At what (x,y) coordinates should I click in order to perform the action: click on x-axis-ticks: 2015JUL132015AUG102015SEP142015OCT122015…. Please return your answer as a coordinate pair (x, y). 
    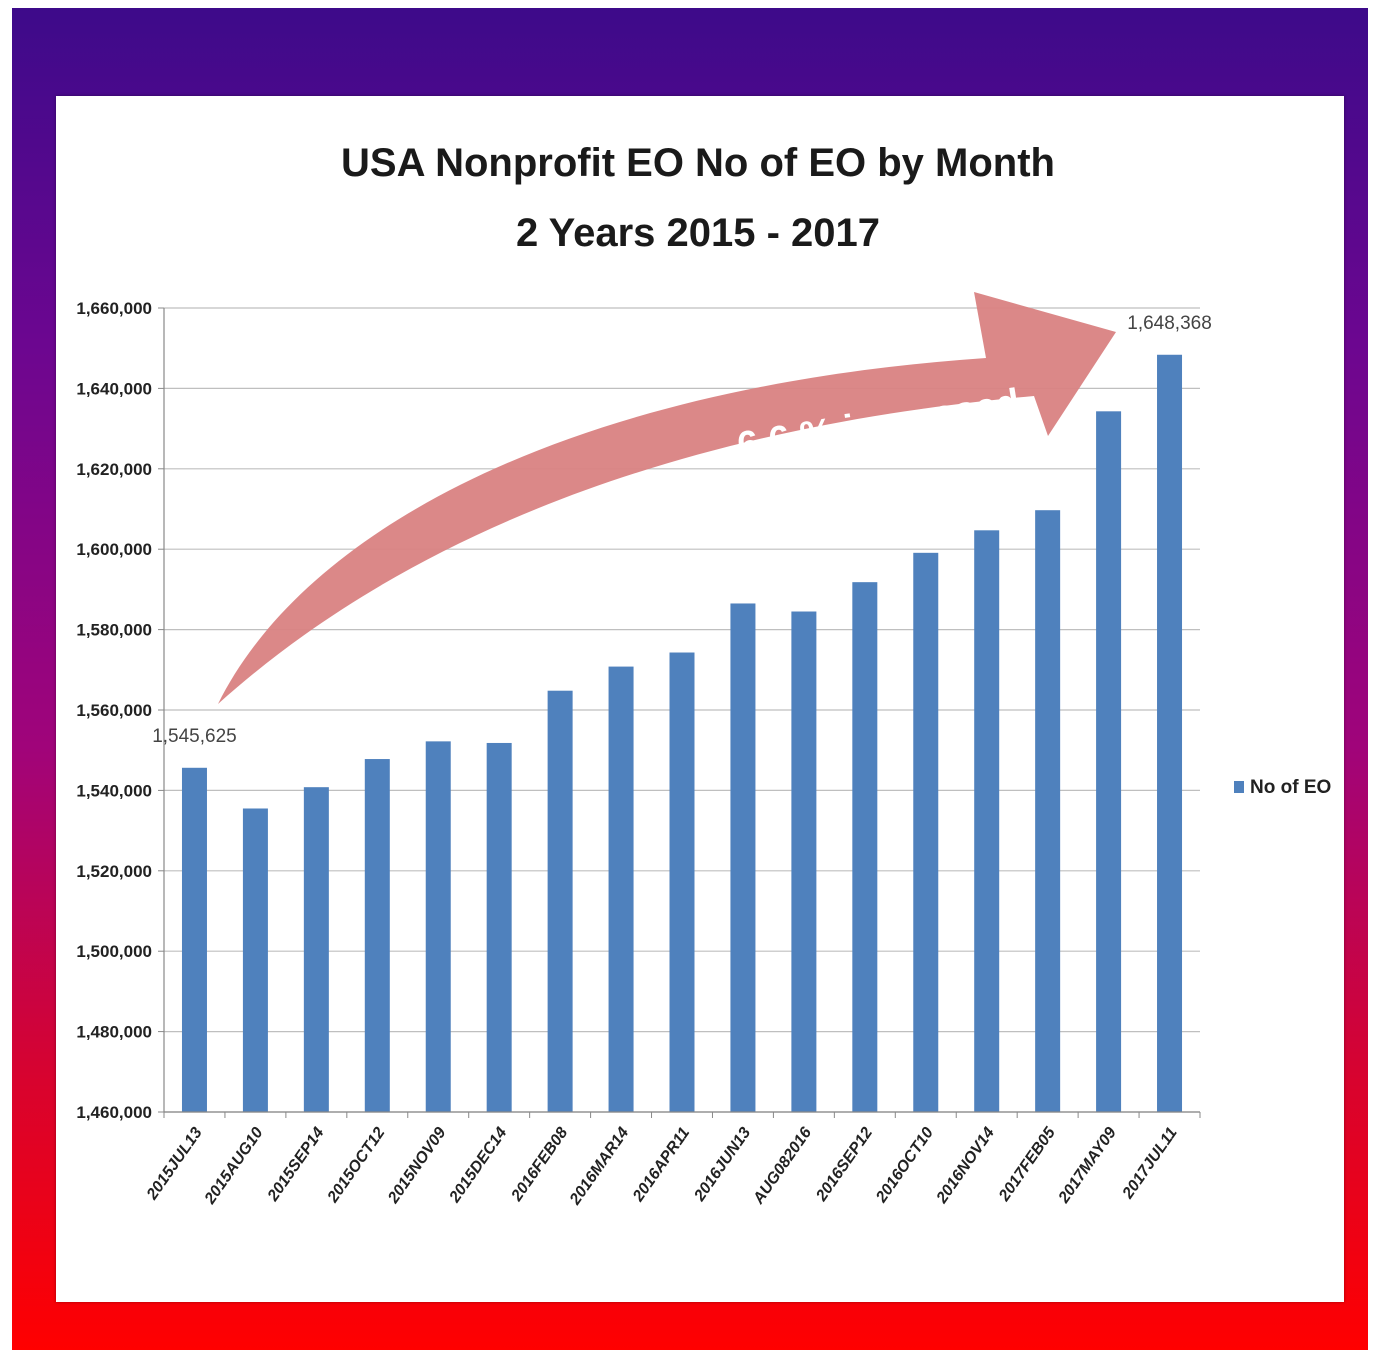
    Looking at the image, I should click on (662, 1166).